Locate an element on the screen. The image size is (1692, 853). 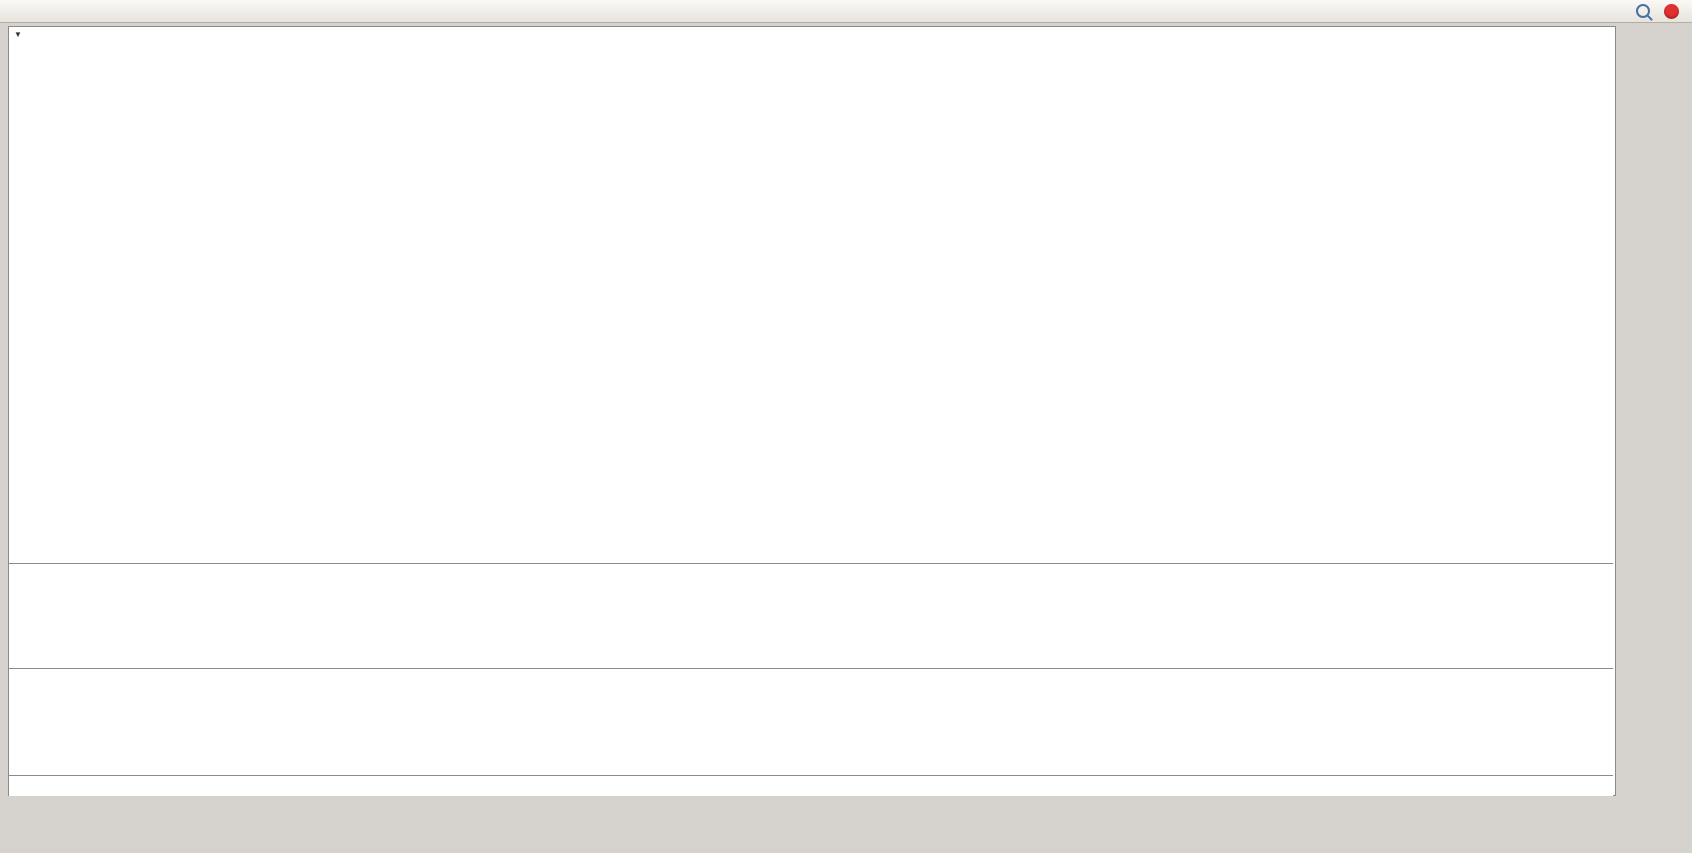
rsi-chart is located at coordinates (811, 722).